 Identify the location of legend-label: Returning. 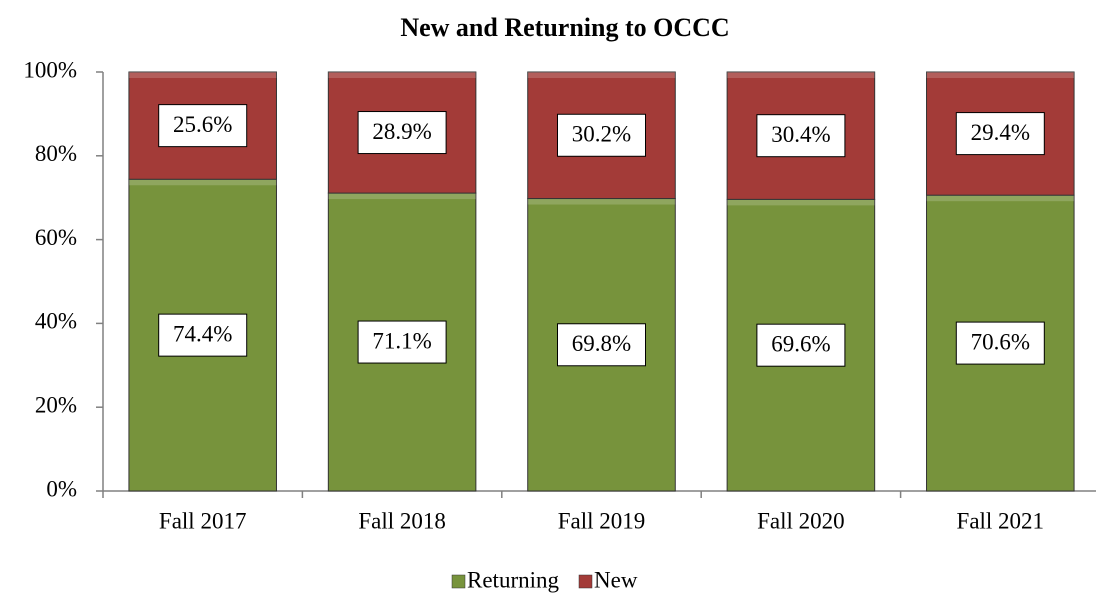
(513, 579).